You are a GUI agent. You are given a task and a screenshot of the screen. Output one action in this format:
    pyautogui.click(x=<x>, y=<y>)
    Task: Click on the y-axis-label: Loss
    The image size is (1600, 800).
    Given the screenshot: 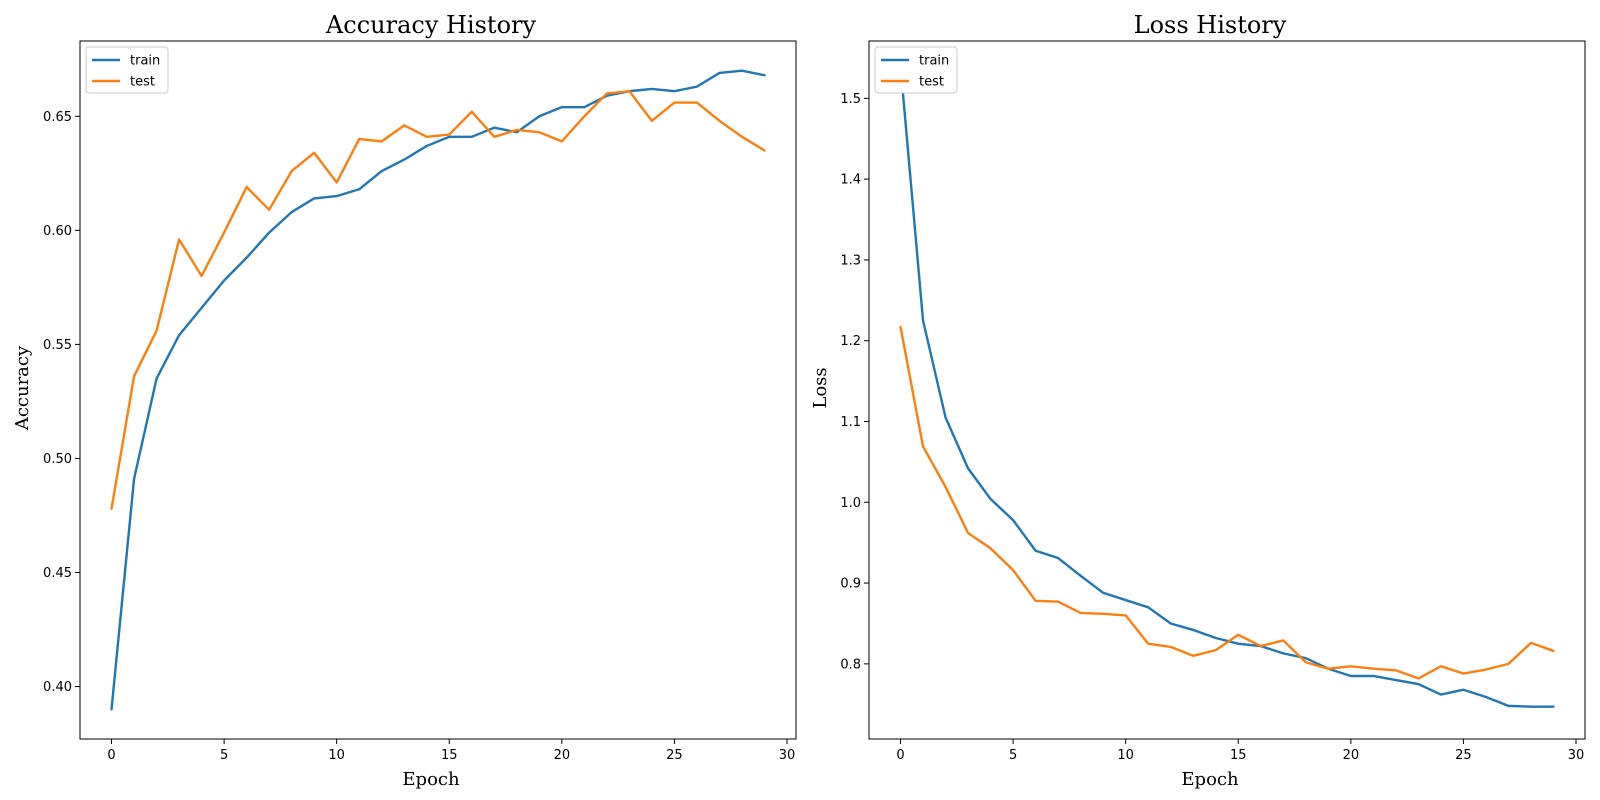 What is the action you would take?
    pyautogui.click(x=820, y=387)
    